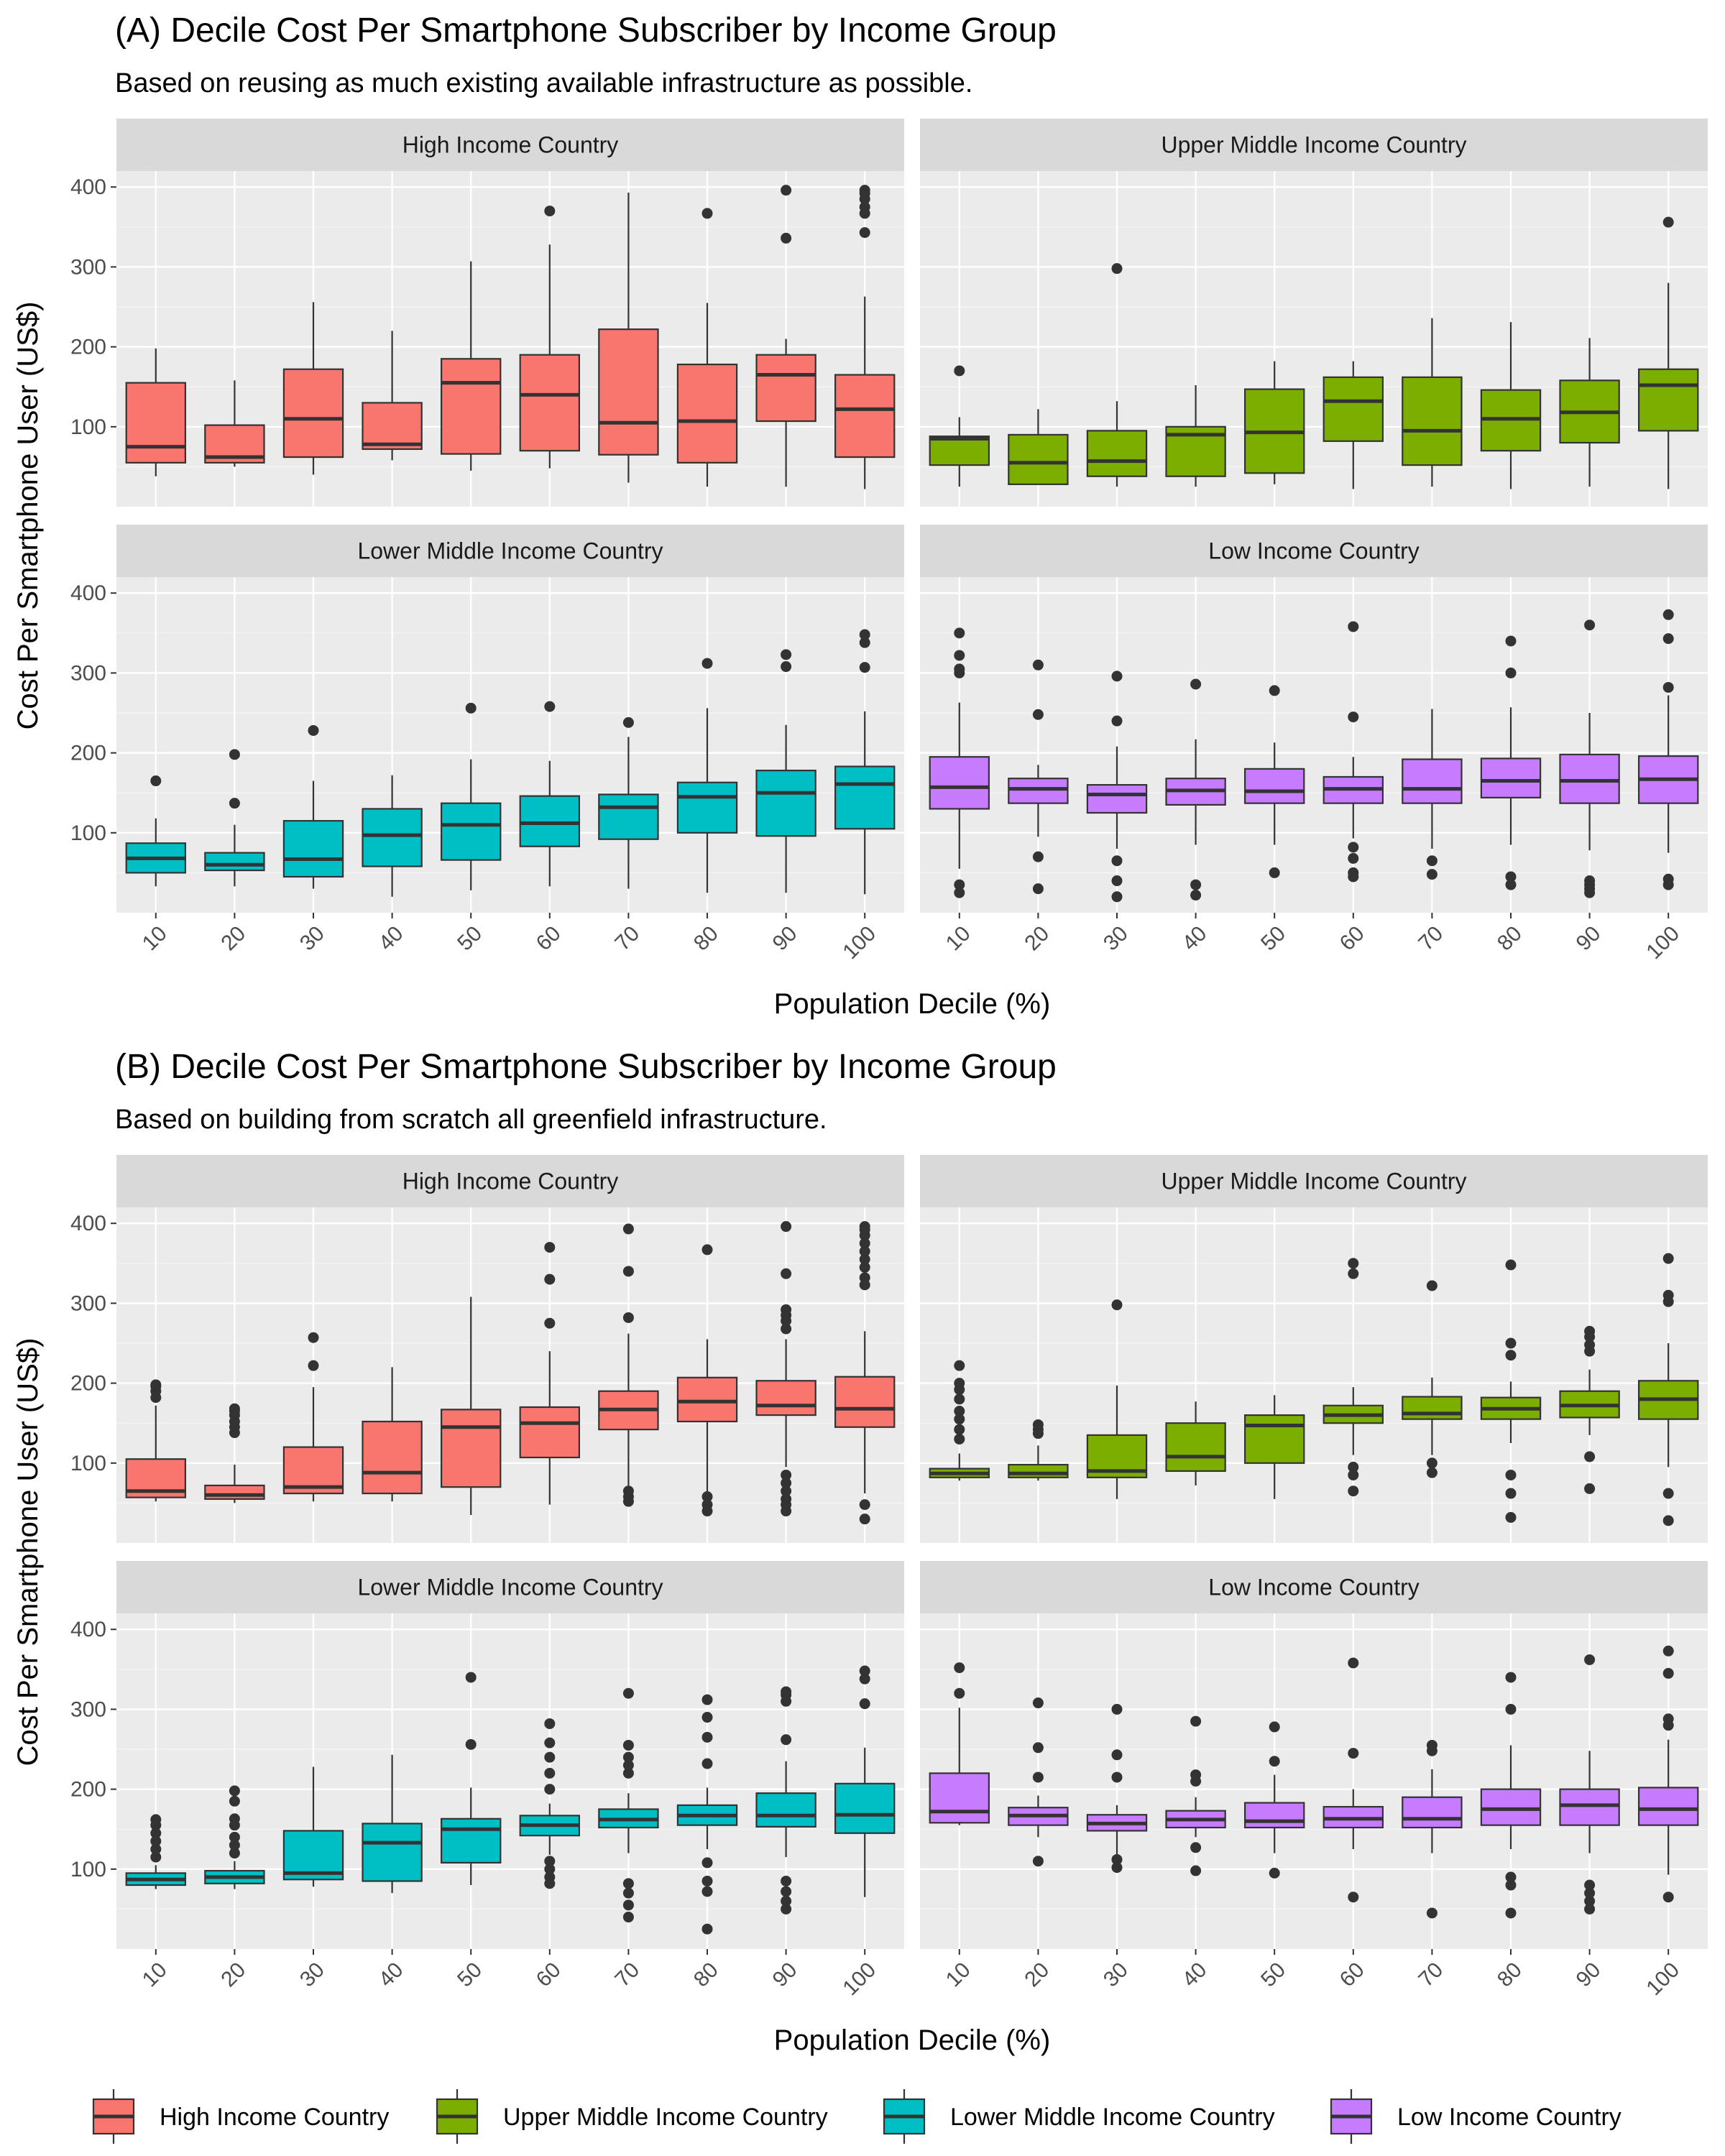 This screenshot has width=1725, height=2156. I want to click on facet-strip-label: Lower Middle Income Country, so click(510, 551).